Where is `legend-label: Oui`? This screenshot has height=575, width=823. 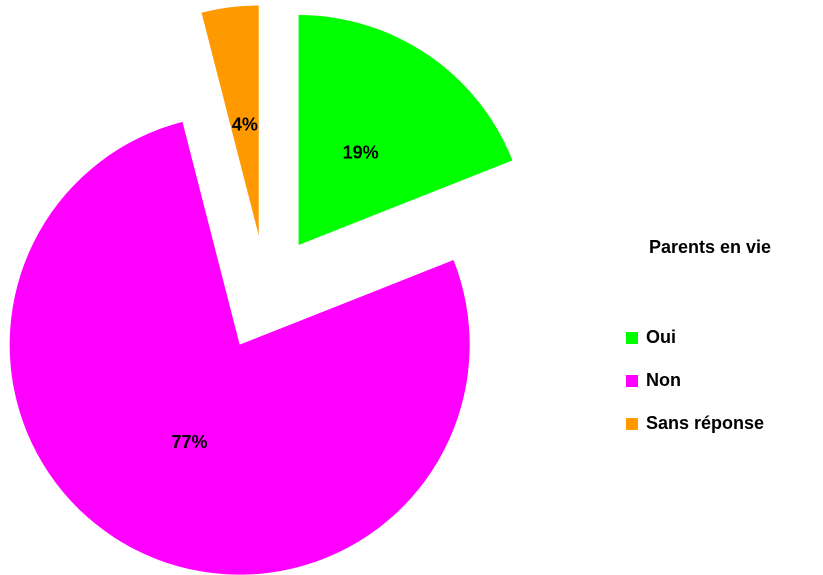
legend-label: Oui is located at coordinates (661, 337).